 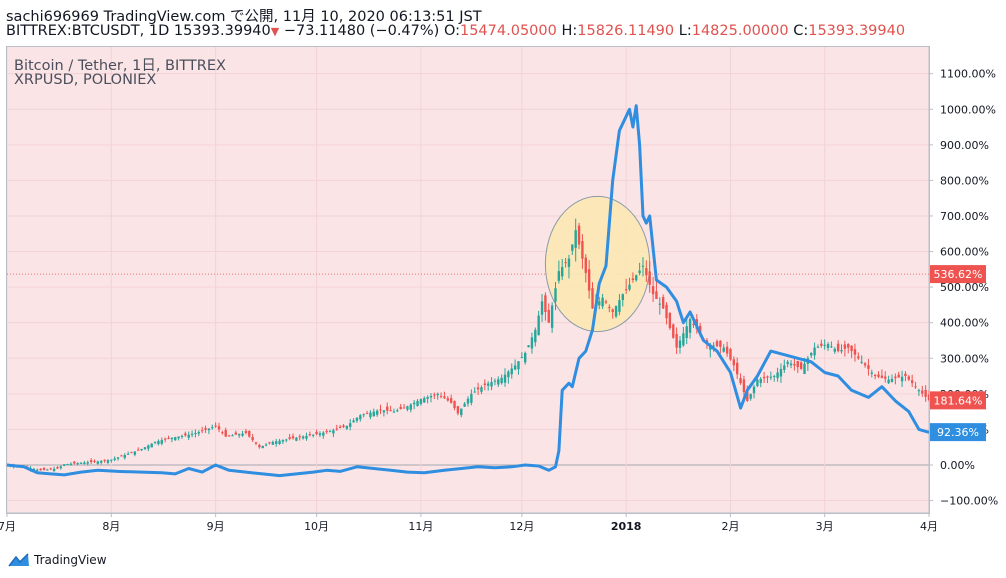 I want to click on open-label: O:, so click(x=451, y=31).